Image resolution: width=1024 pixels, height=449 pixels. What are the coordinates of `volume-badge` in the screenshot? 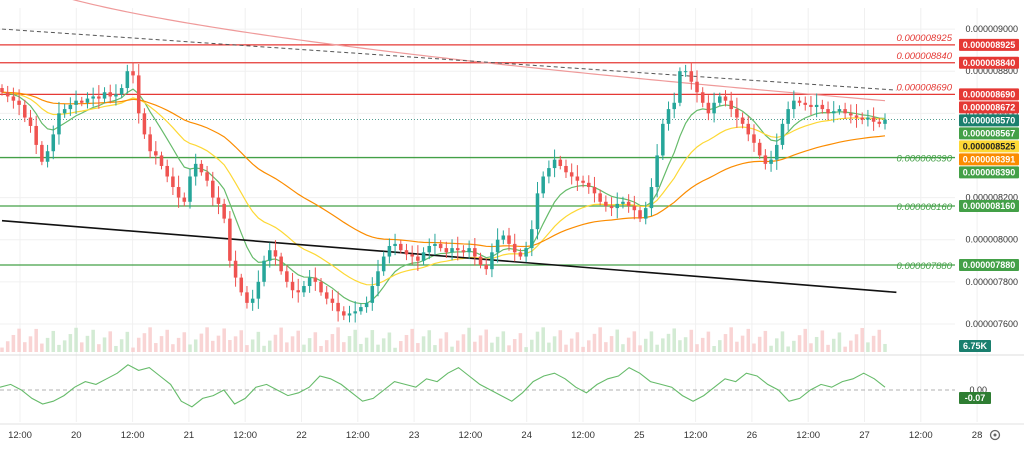 It's located at (975, 346).